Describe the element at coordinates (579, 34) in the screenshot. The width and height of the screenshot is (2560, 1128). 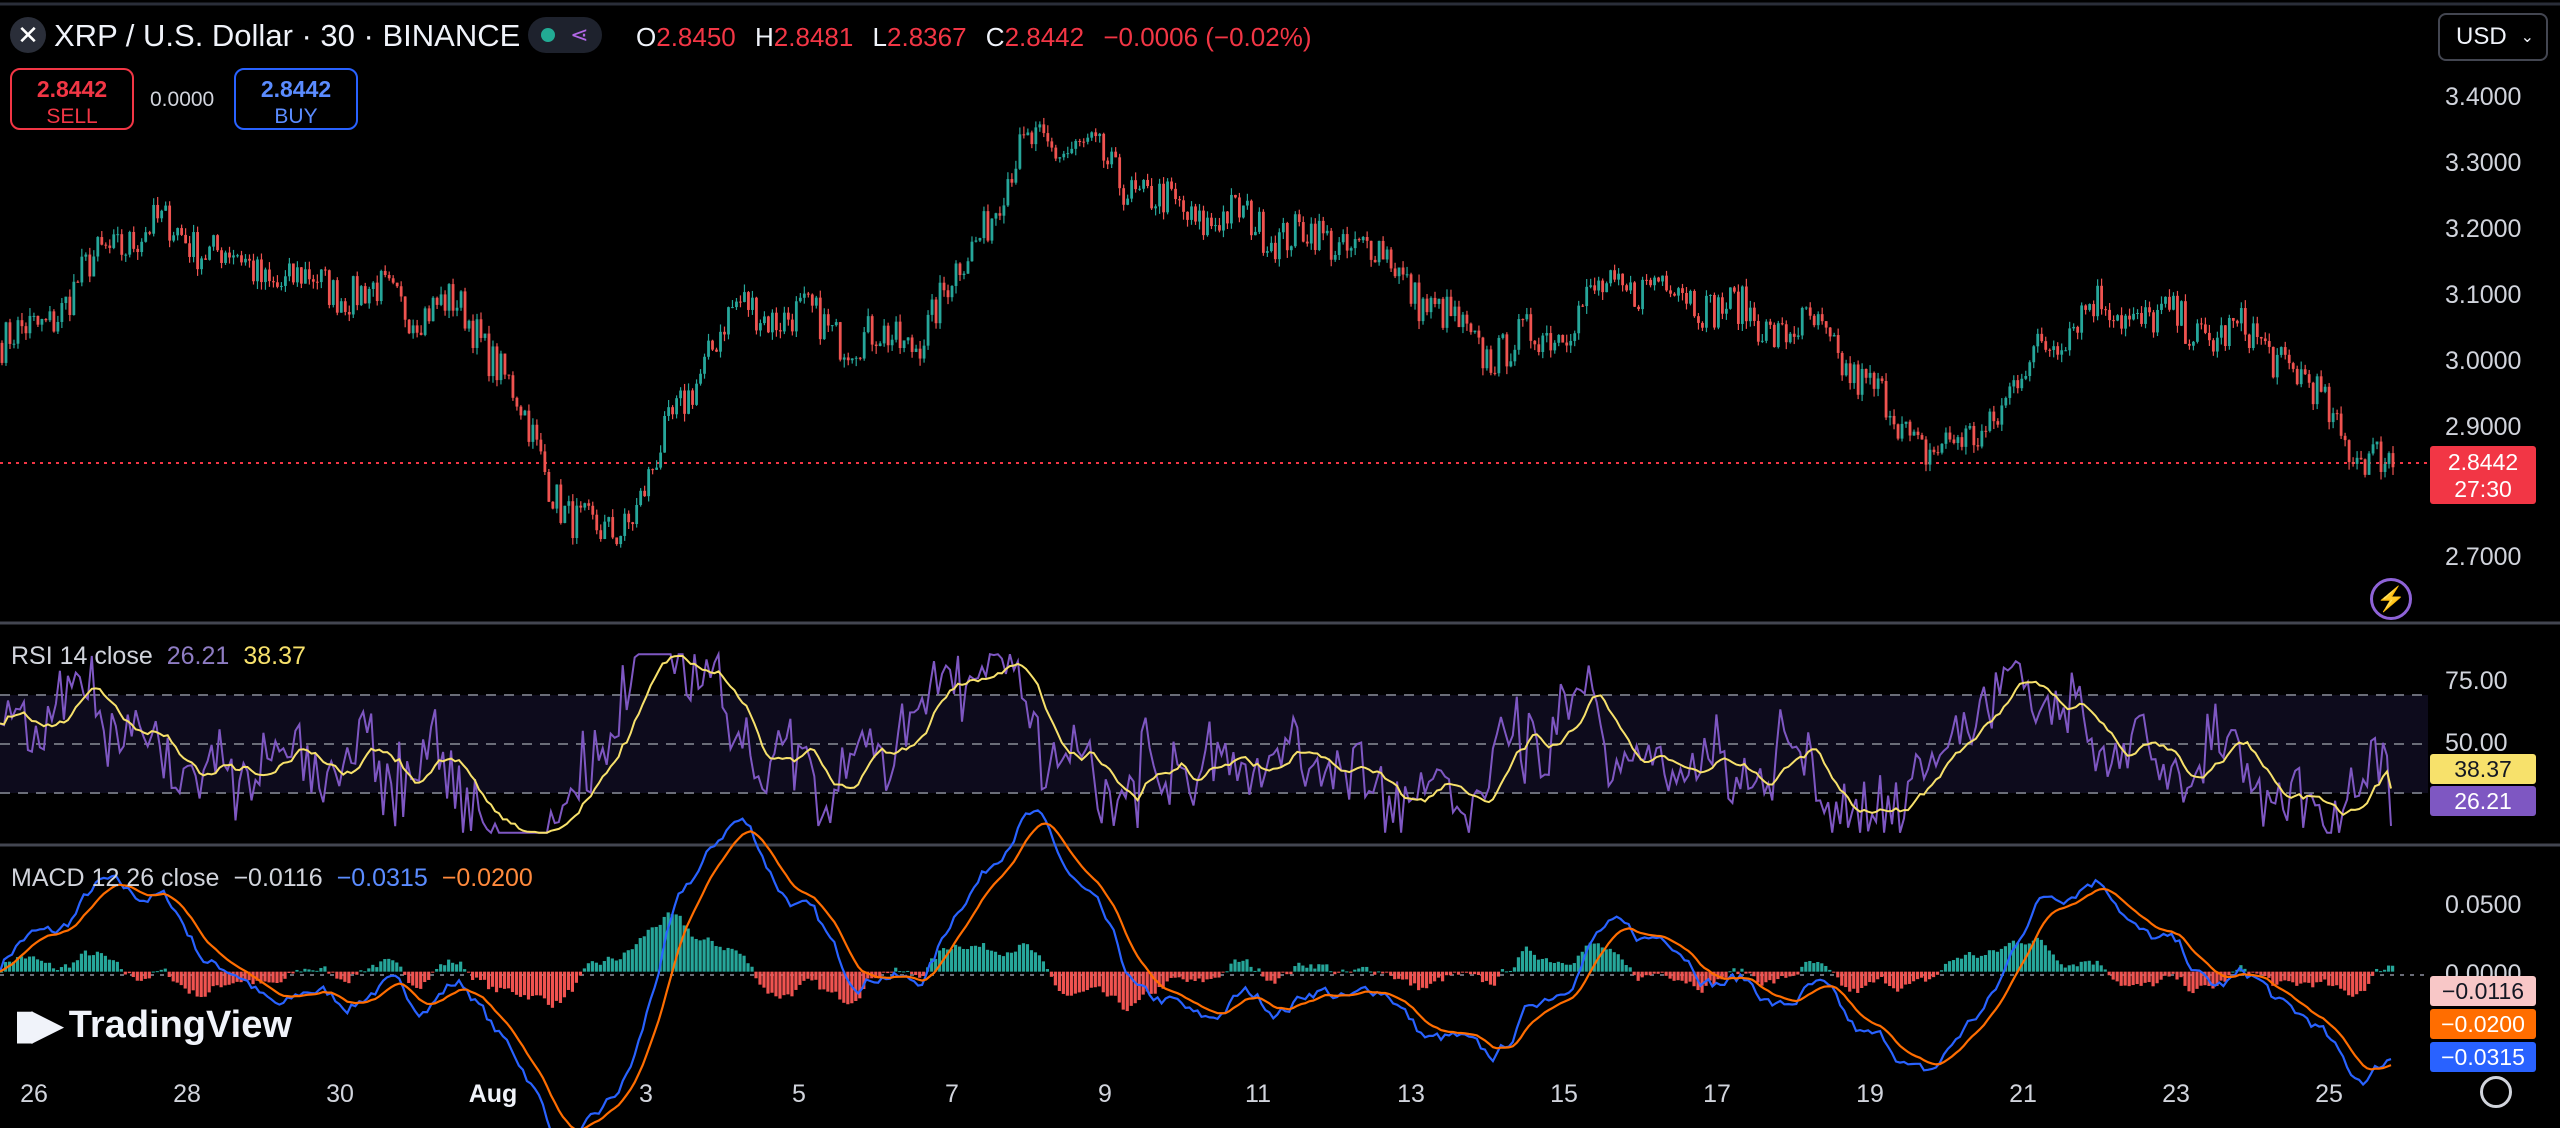
I see `share-icon: ⋖` at that location.